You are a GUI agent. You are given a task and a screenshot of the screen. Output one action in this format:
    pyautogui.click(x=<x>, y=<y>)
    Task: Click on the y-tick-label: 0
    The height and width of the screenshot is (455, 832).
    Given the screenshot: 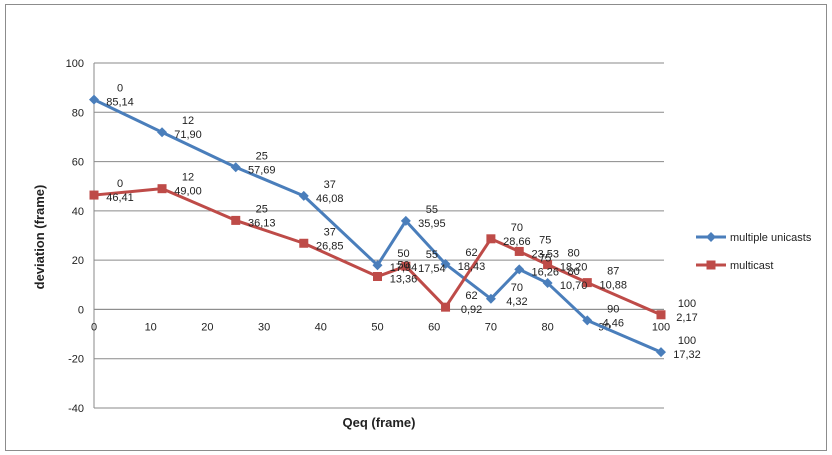 What is the action you would take?
    pyautogui.click(x=81, y=310)
    